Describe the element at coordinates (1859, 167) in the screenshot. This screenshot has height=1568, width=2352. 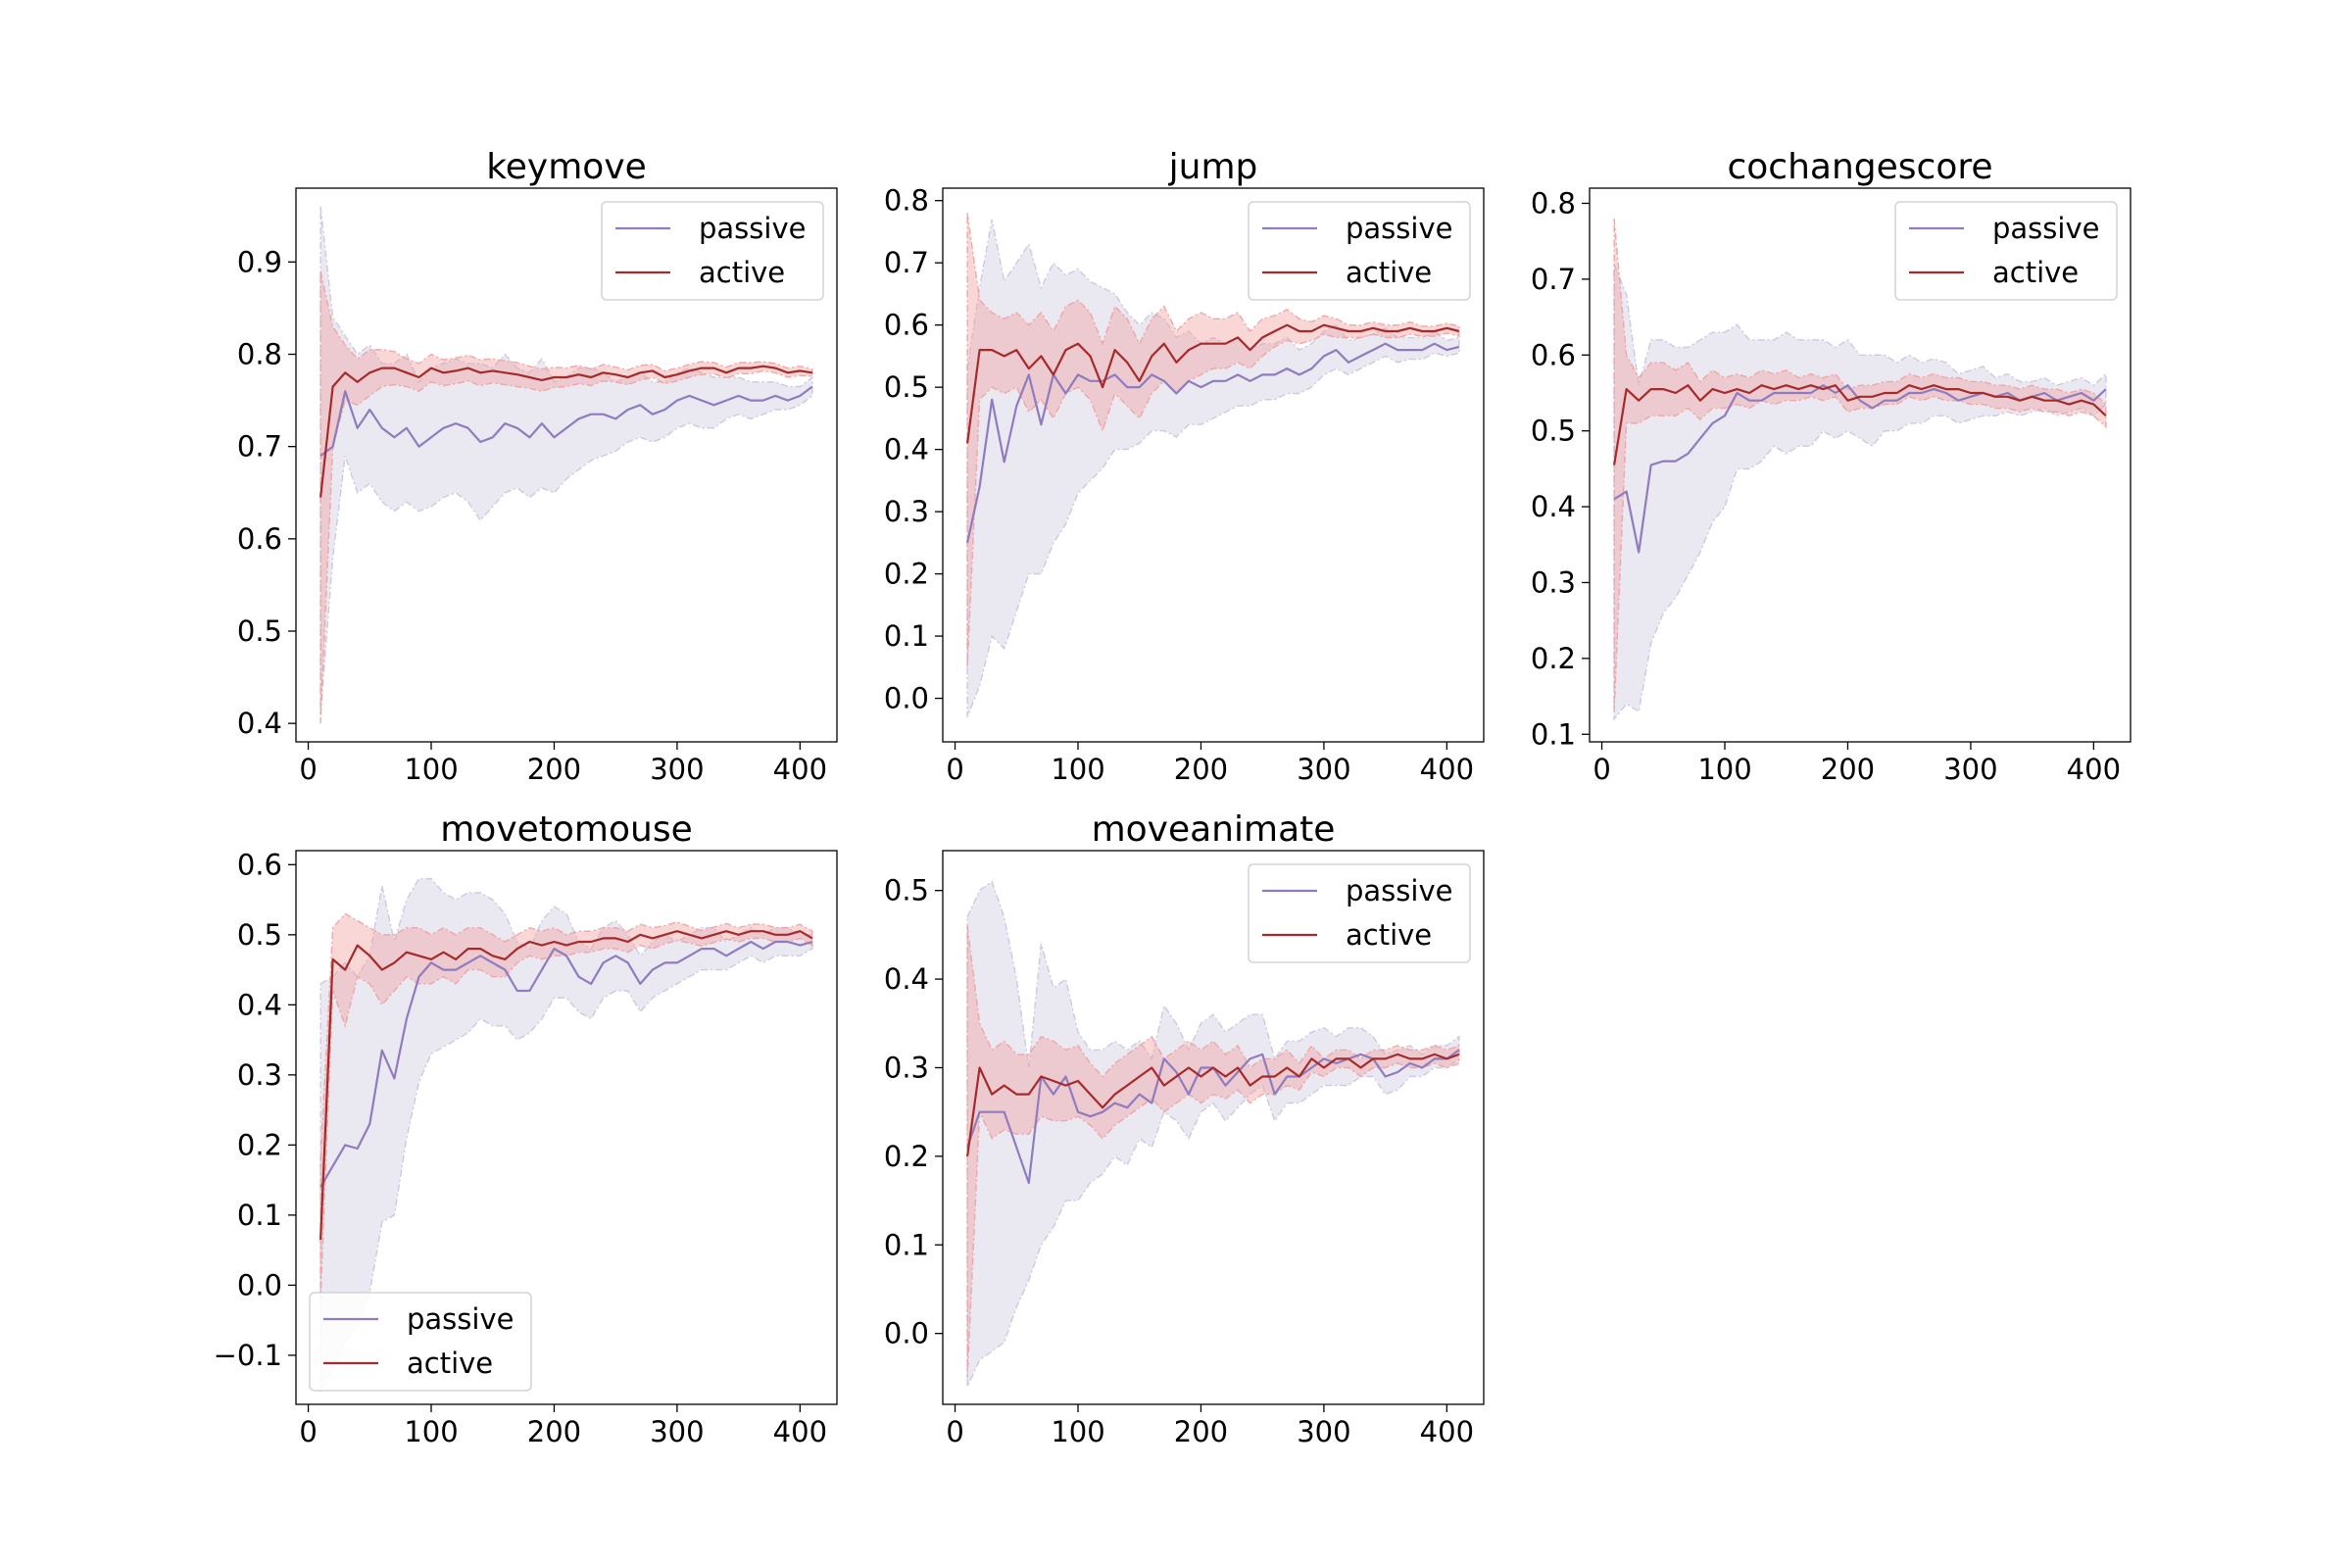
I see `chart-title: cochangescore` at that location.